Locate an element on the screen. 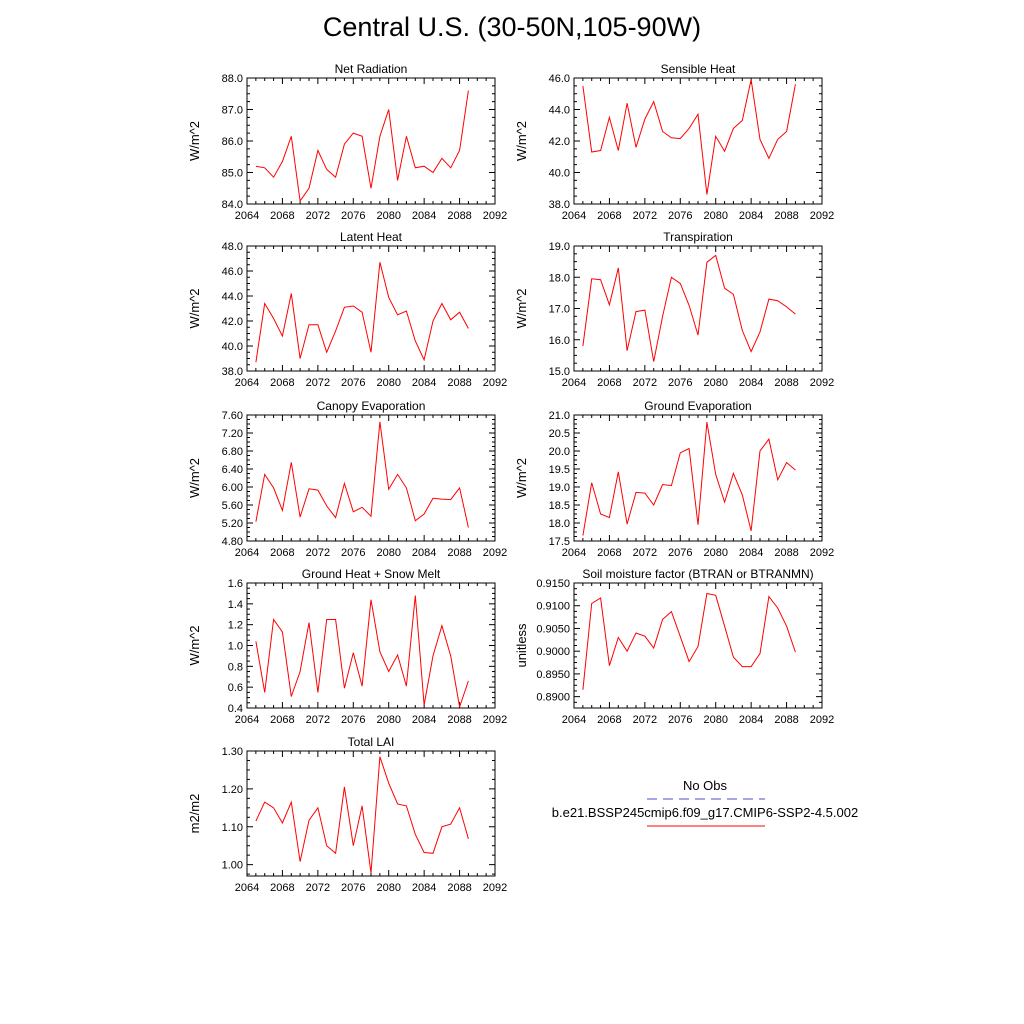  y-tick-label: 48.0 is located at coordinates (232, 247).